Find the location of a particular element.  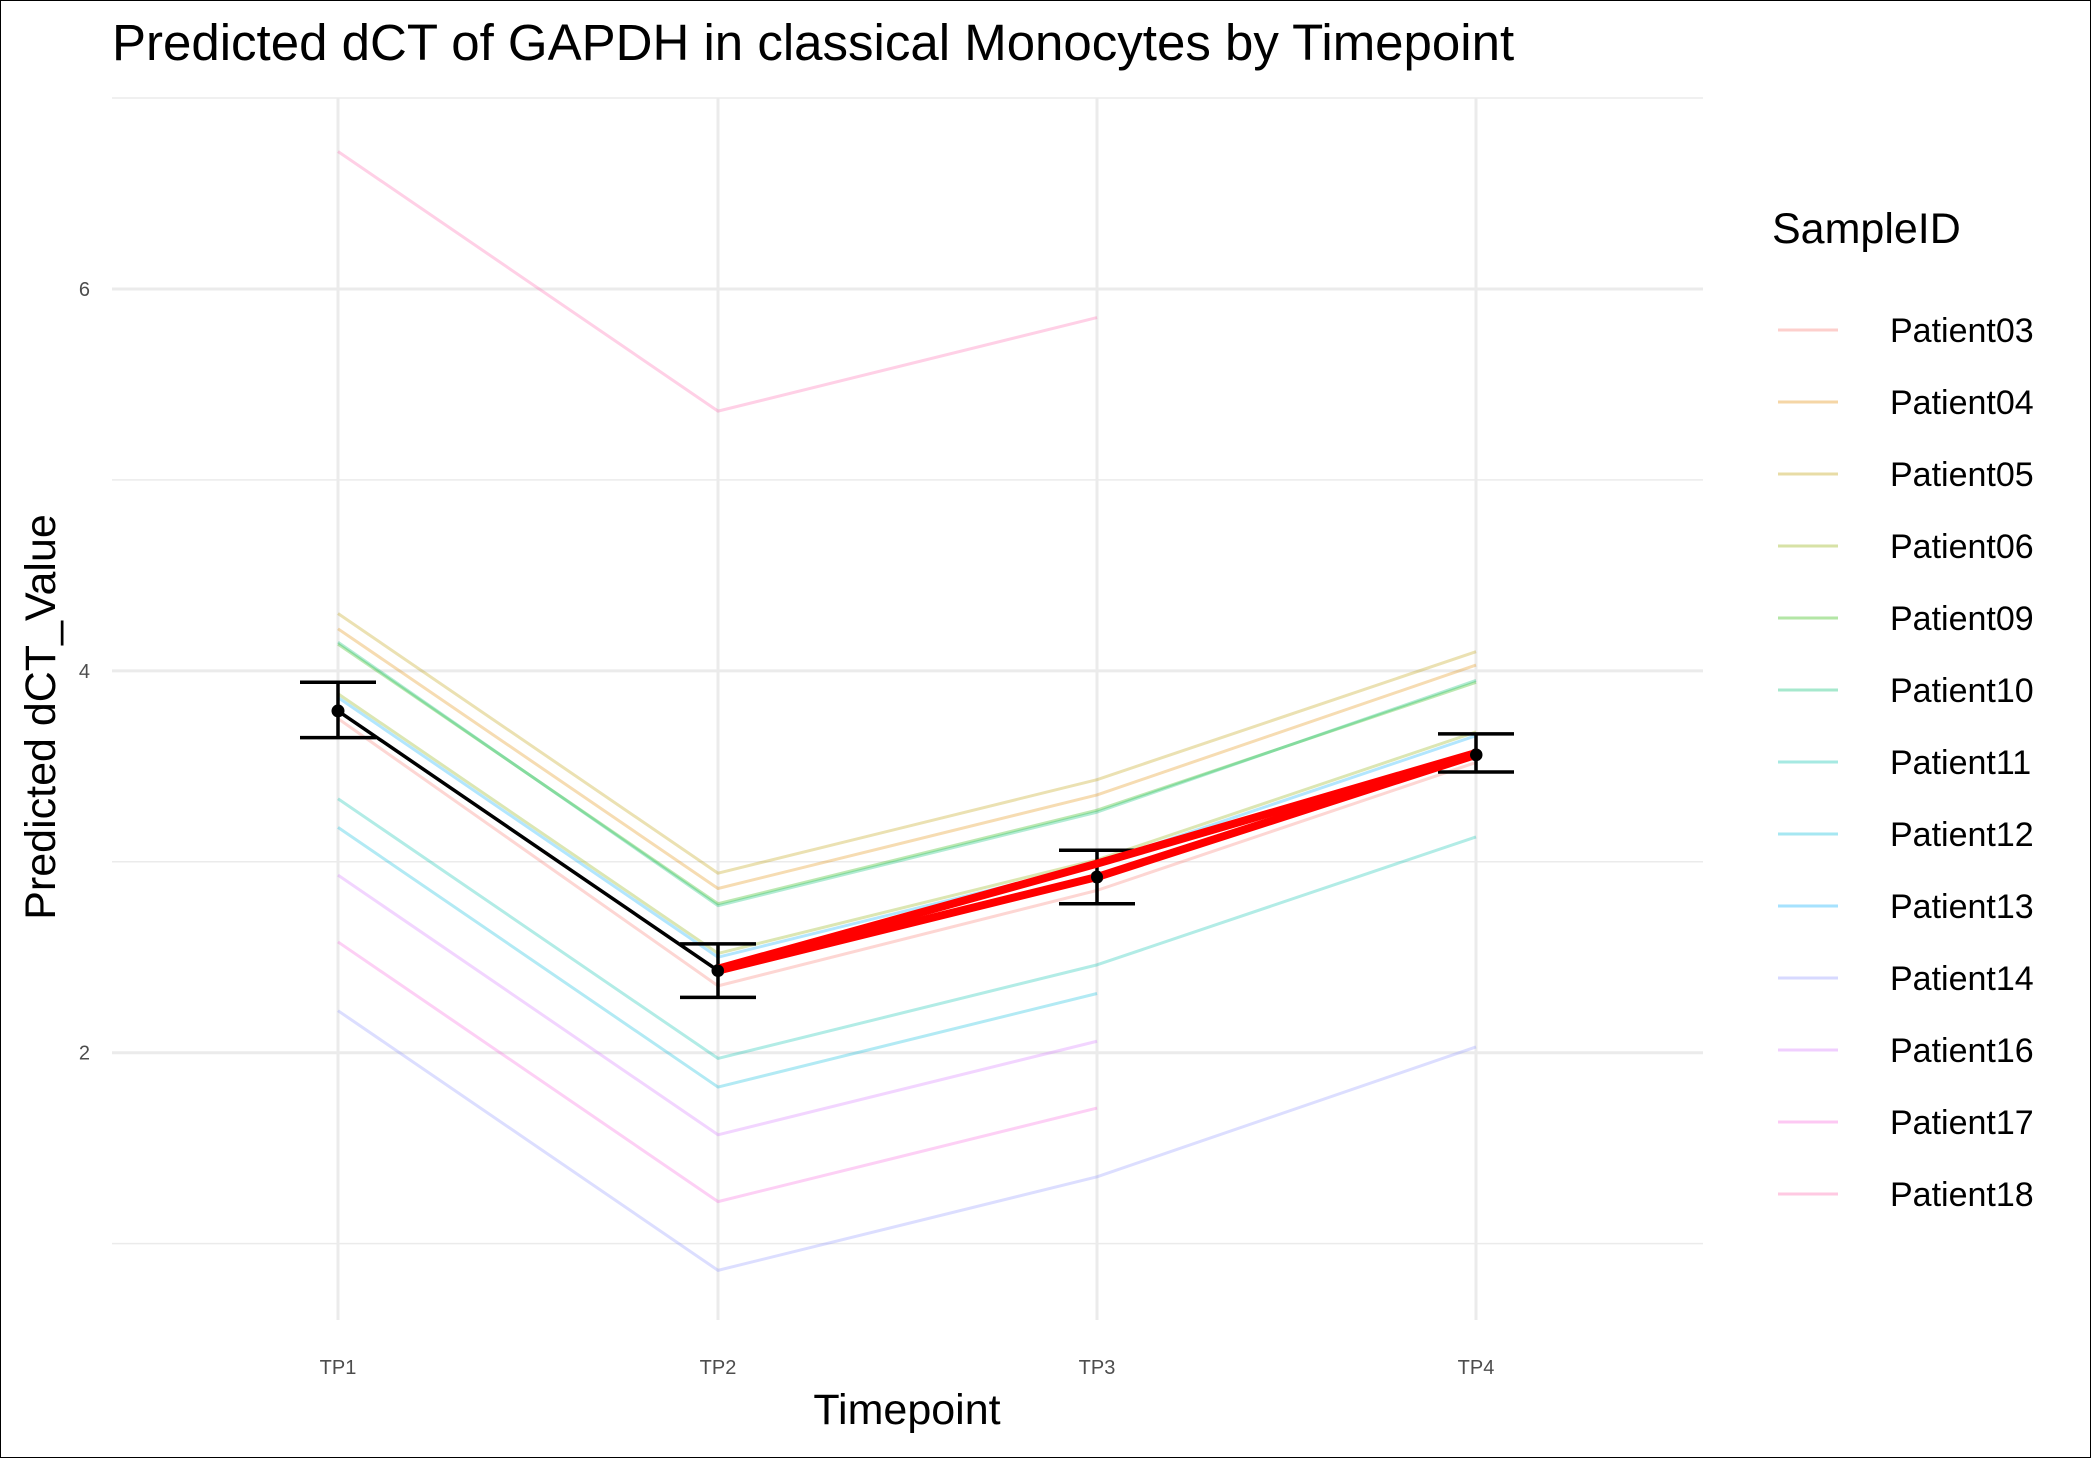

series-line-patient05 is located at coordinates (907, 743).